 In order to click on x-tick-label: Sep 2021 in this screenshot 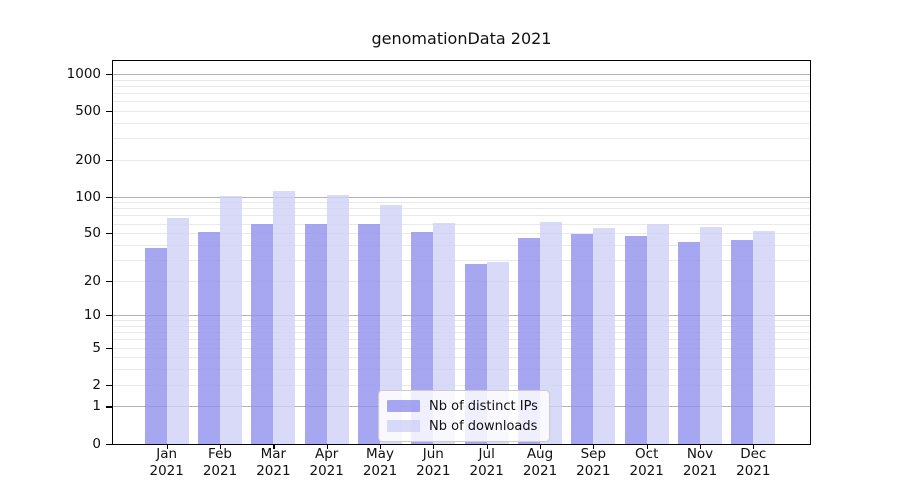, I will do `click(593, 462)`.